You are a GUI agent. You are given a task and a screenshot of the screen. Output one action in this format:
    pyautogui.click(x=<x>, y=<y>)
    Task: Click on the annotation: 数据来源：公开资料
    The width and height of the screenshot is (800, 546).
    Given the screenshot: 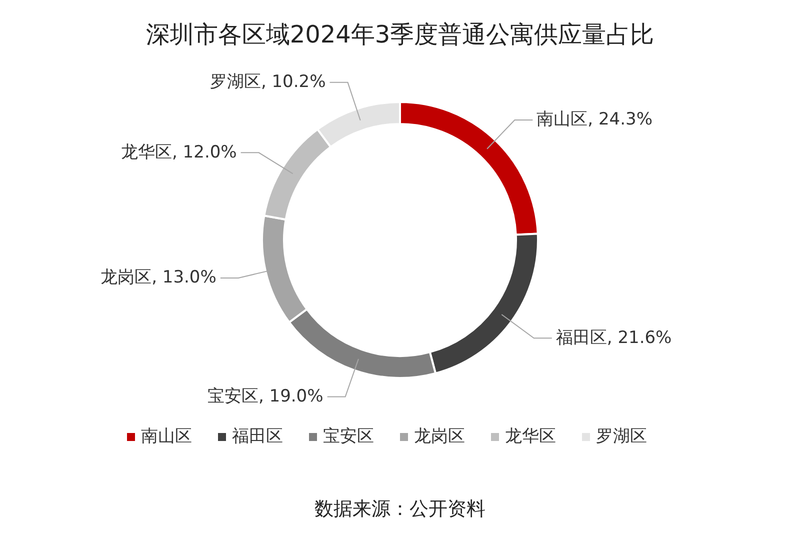 What is the action you would take?
    pyautogui.click(x=400, y=509)
    